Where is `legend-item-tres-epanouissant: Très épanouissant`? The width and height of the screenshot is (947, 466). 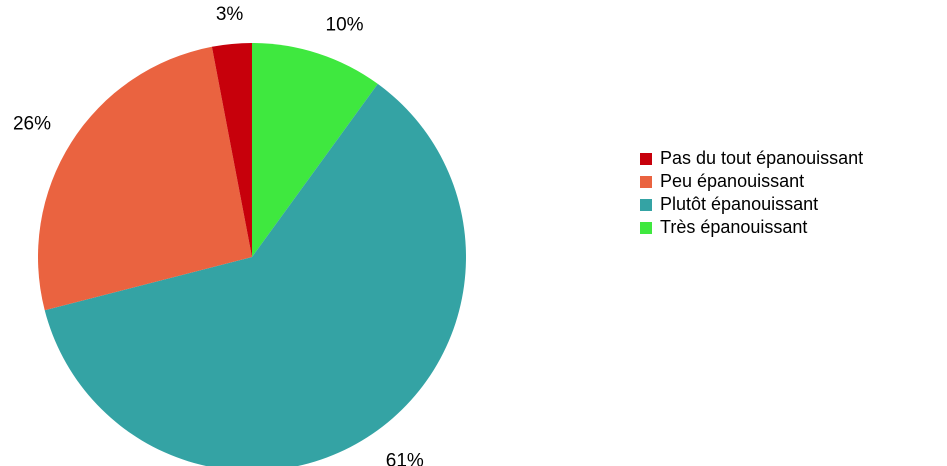
legend-item-tres-epanouissant: Très épanouissant is located at coordinates (751, 227).